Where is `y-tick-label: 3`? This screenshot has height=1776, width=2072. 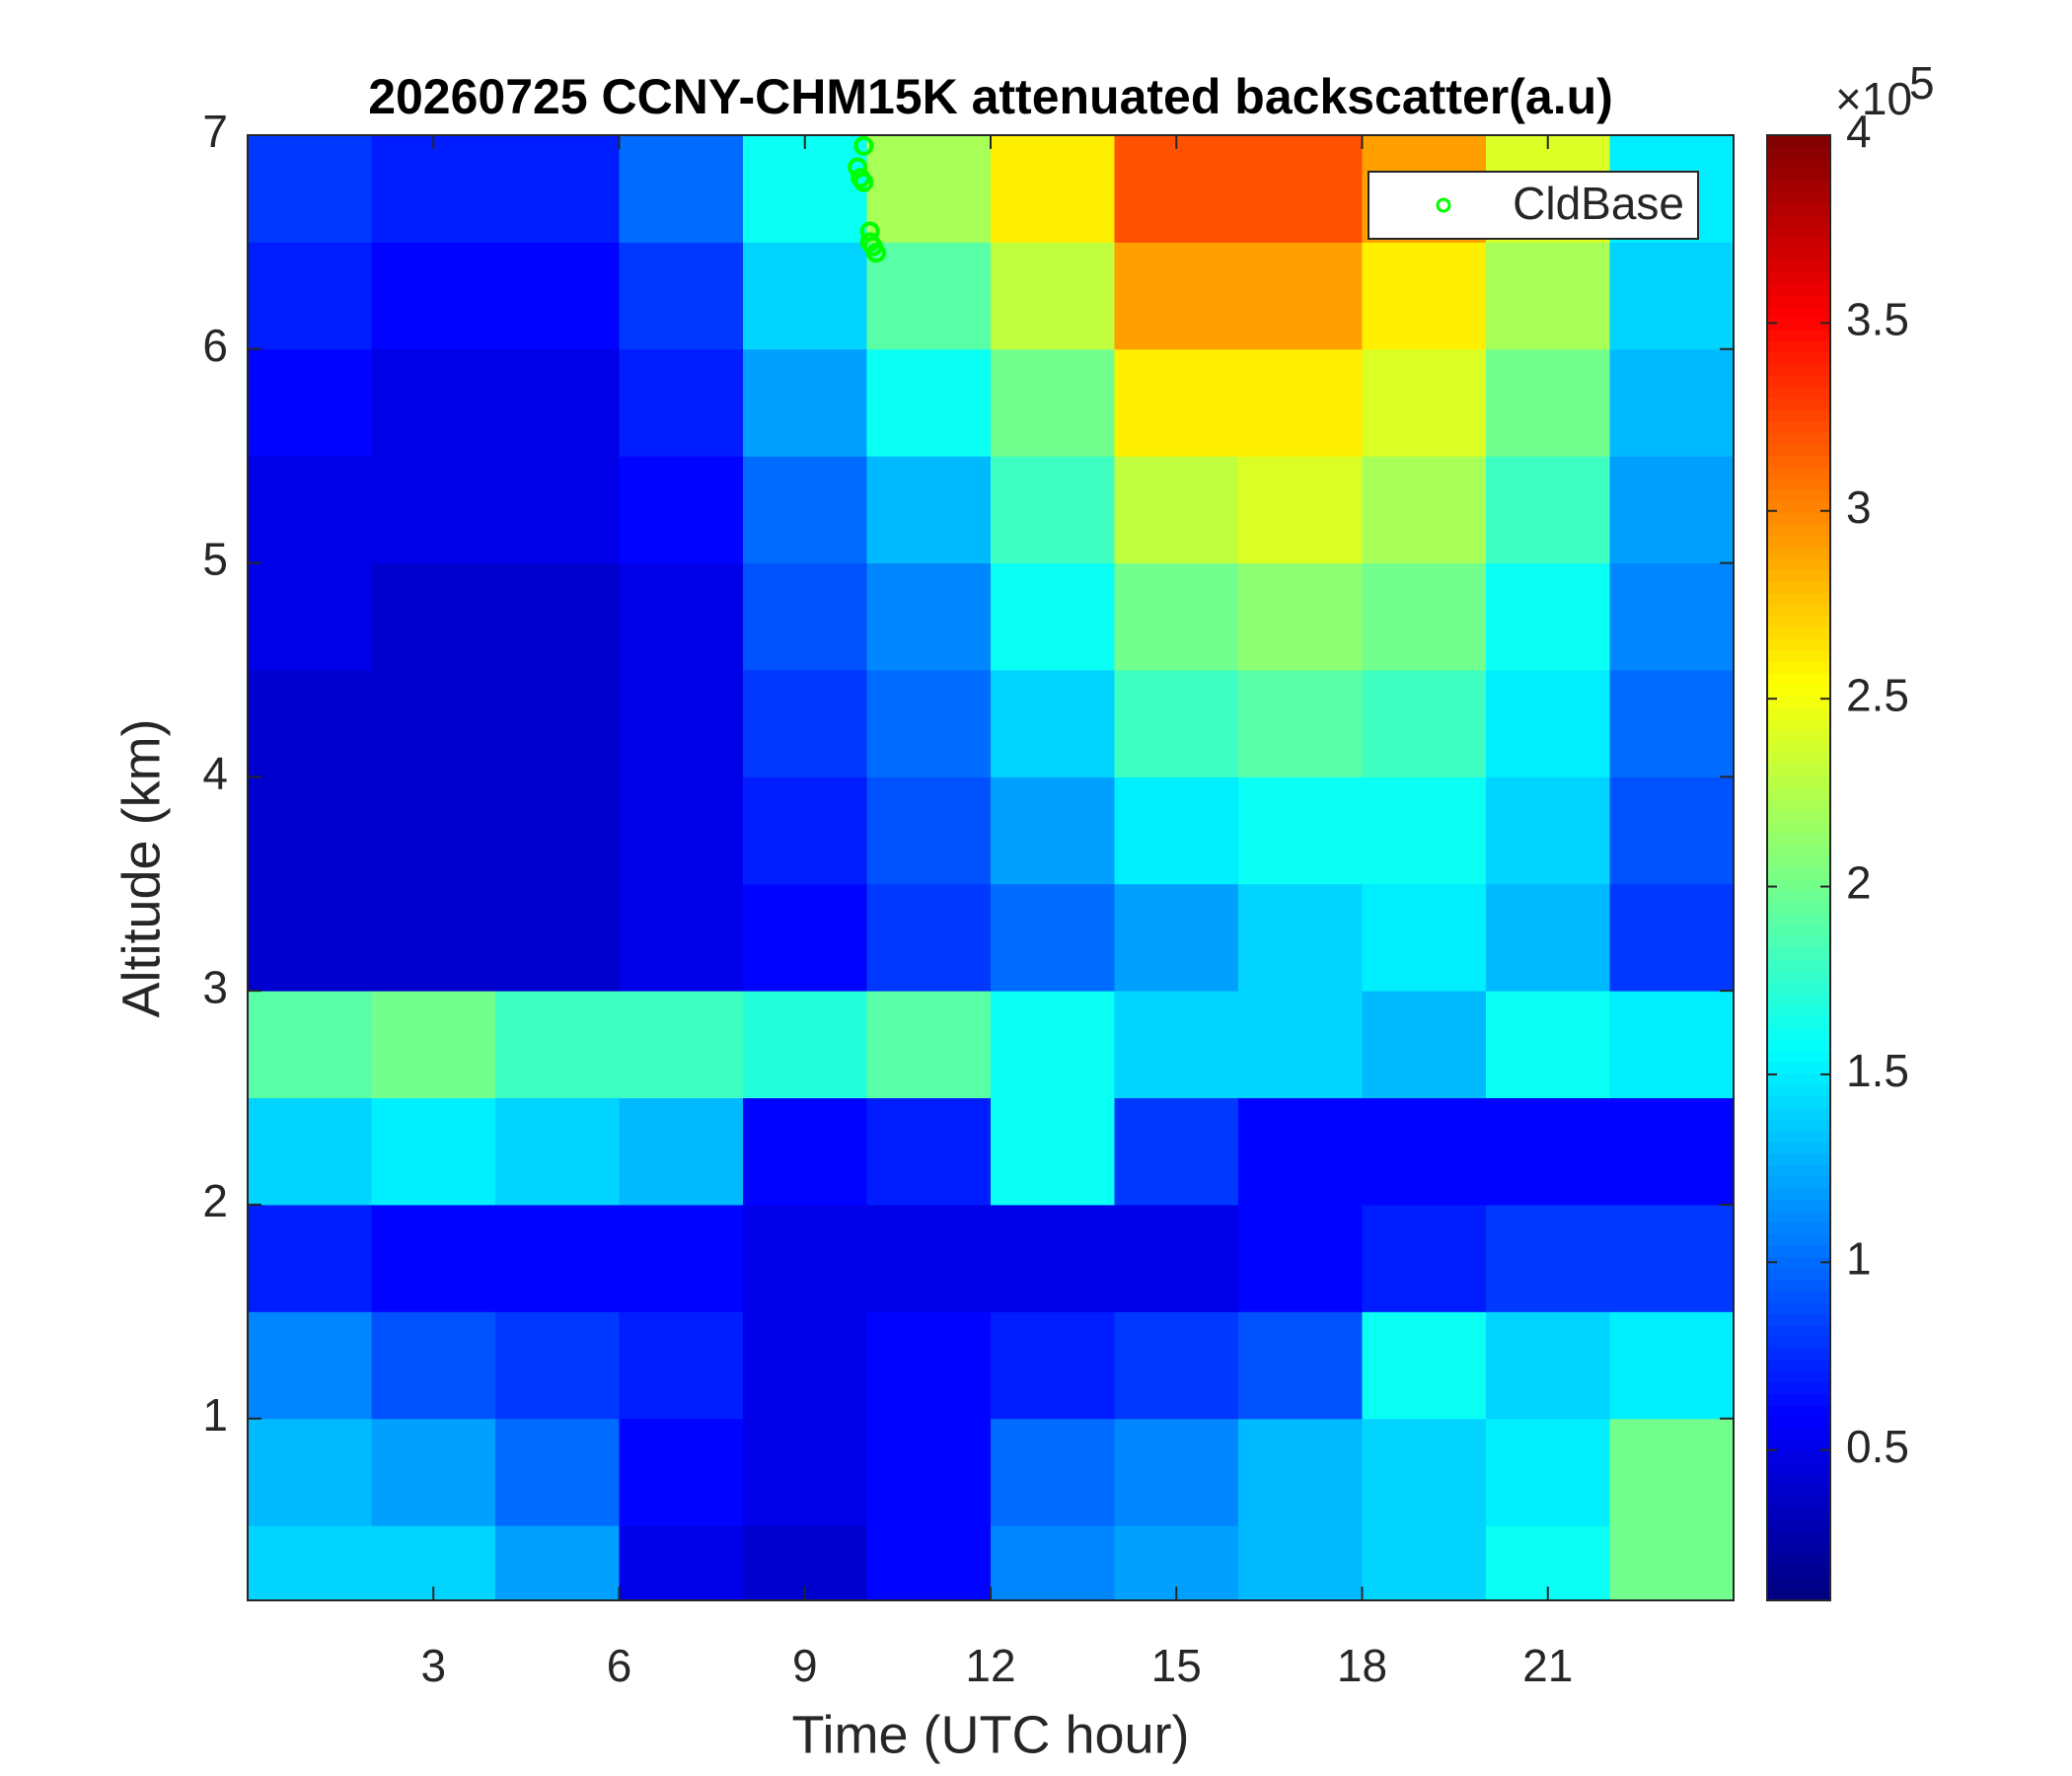
y-tick-label: 3 is located at coordinates (215, 987).